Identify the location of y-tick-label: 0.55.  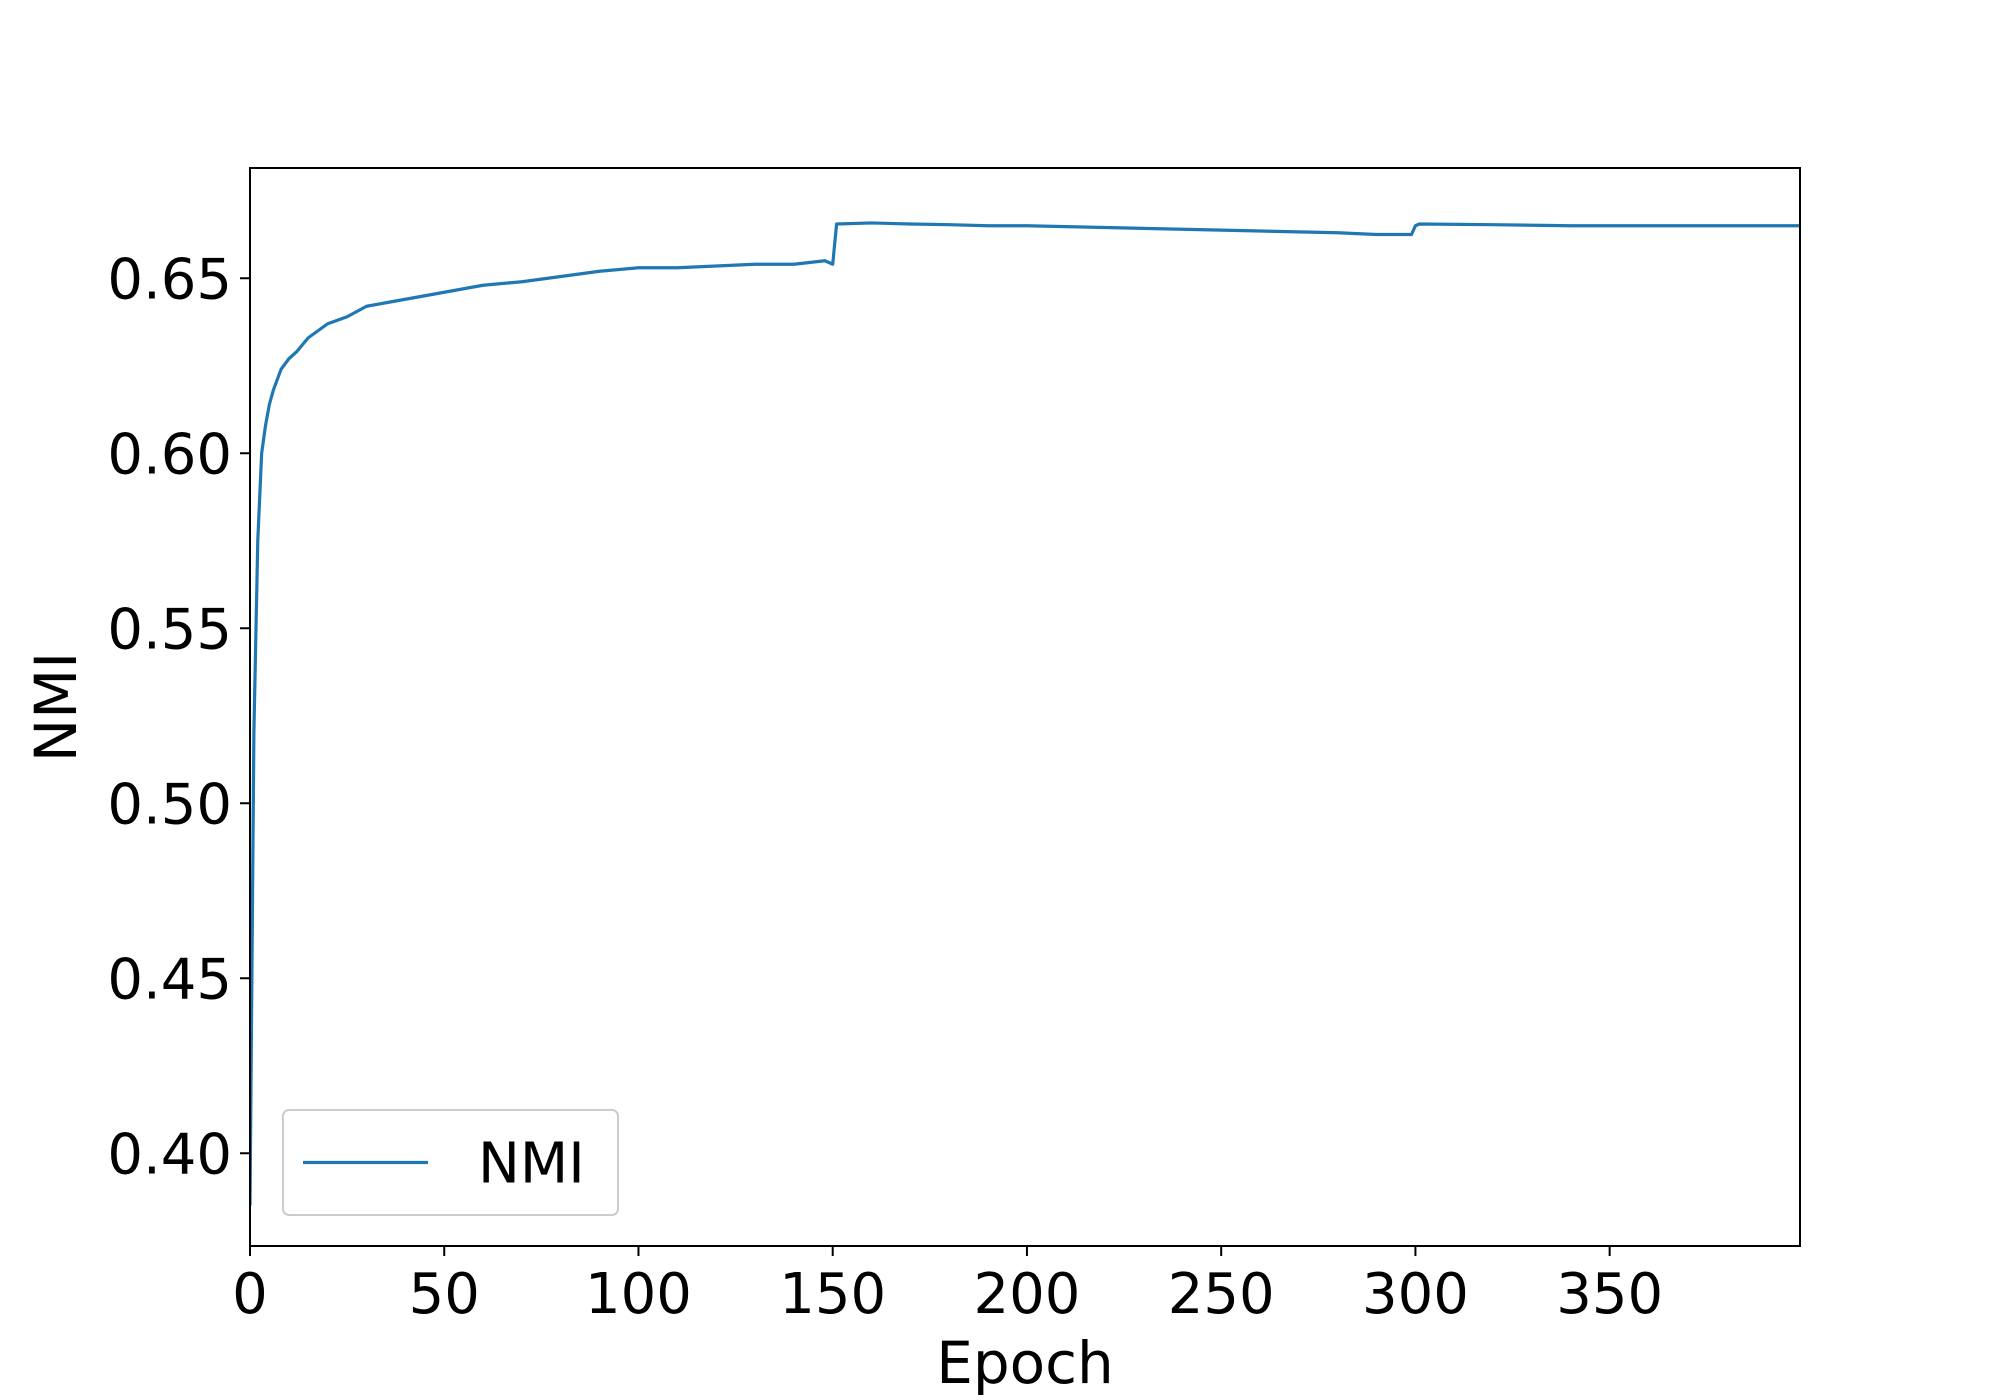
(169, 629).